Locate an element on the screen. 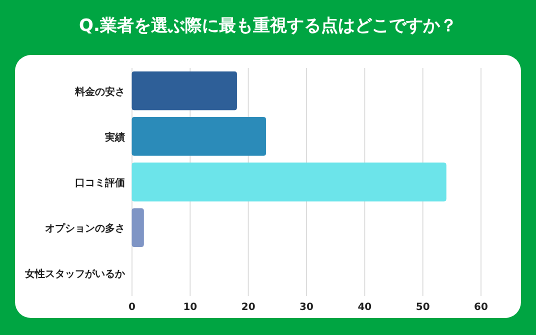 The height and width of the screenshot is (335, 536). x-tick-label: 50 is located at coordinates (423, 307).